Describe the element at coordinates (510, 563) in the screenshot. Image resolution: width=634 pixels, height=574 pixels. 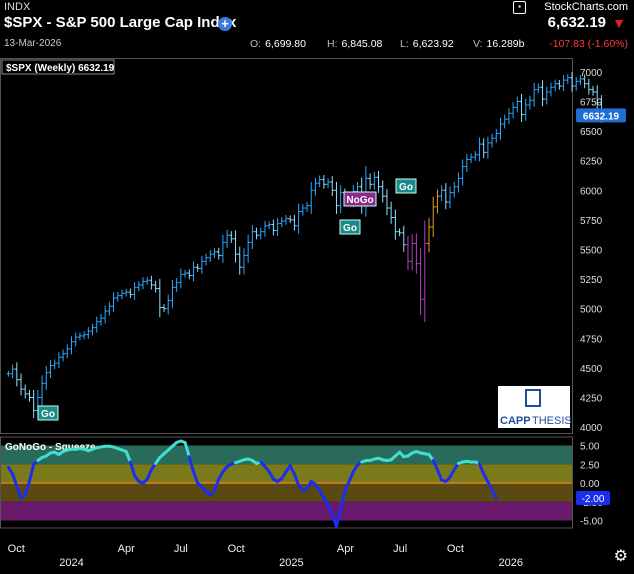
I see `x-year-label: 2026` at that location.